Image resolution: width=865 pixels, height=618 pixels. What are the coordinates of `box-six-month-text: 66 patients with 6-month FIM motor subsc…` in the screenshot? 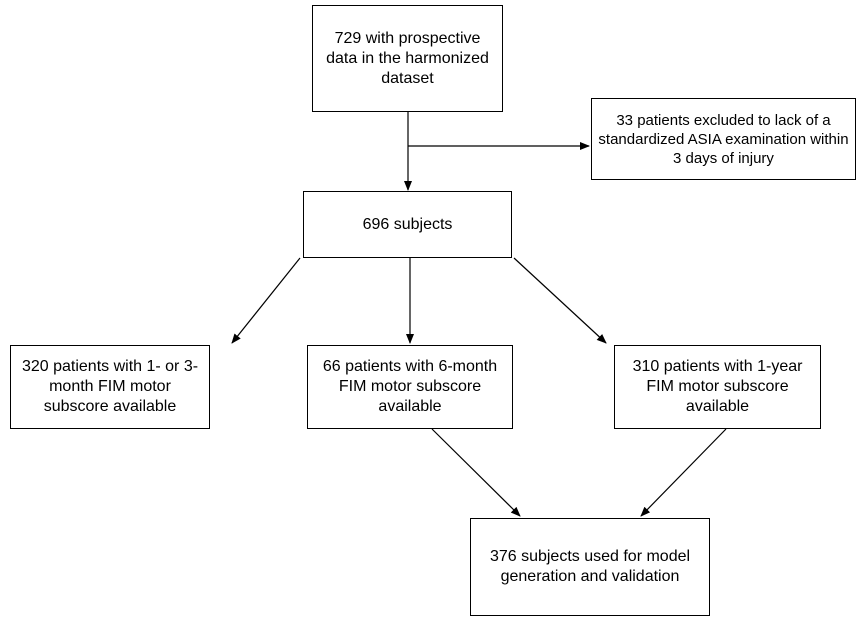 It's located at (410, 386).